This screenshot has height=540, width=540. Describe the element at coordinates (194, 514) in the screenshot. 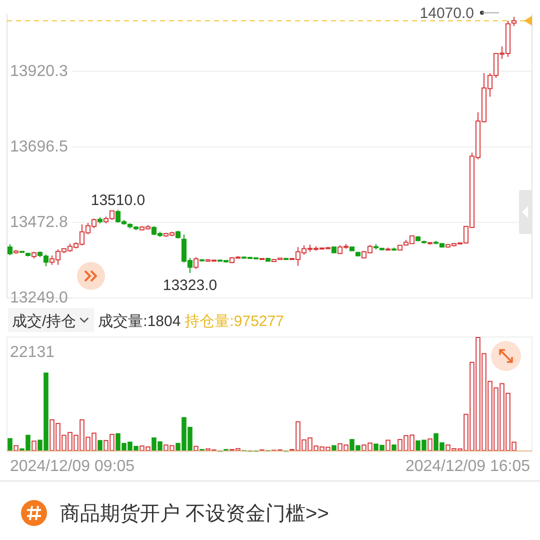

I see `text: 商品期货开户 不设资金门槛>>` at that location.